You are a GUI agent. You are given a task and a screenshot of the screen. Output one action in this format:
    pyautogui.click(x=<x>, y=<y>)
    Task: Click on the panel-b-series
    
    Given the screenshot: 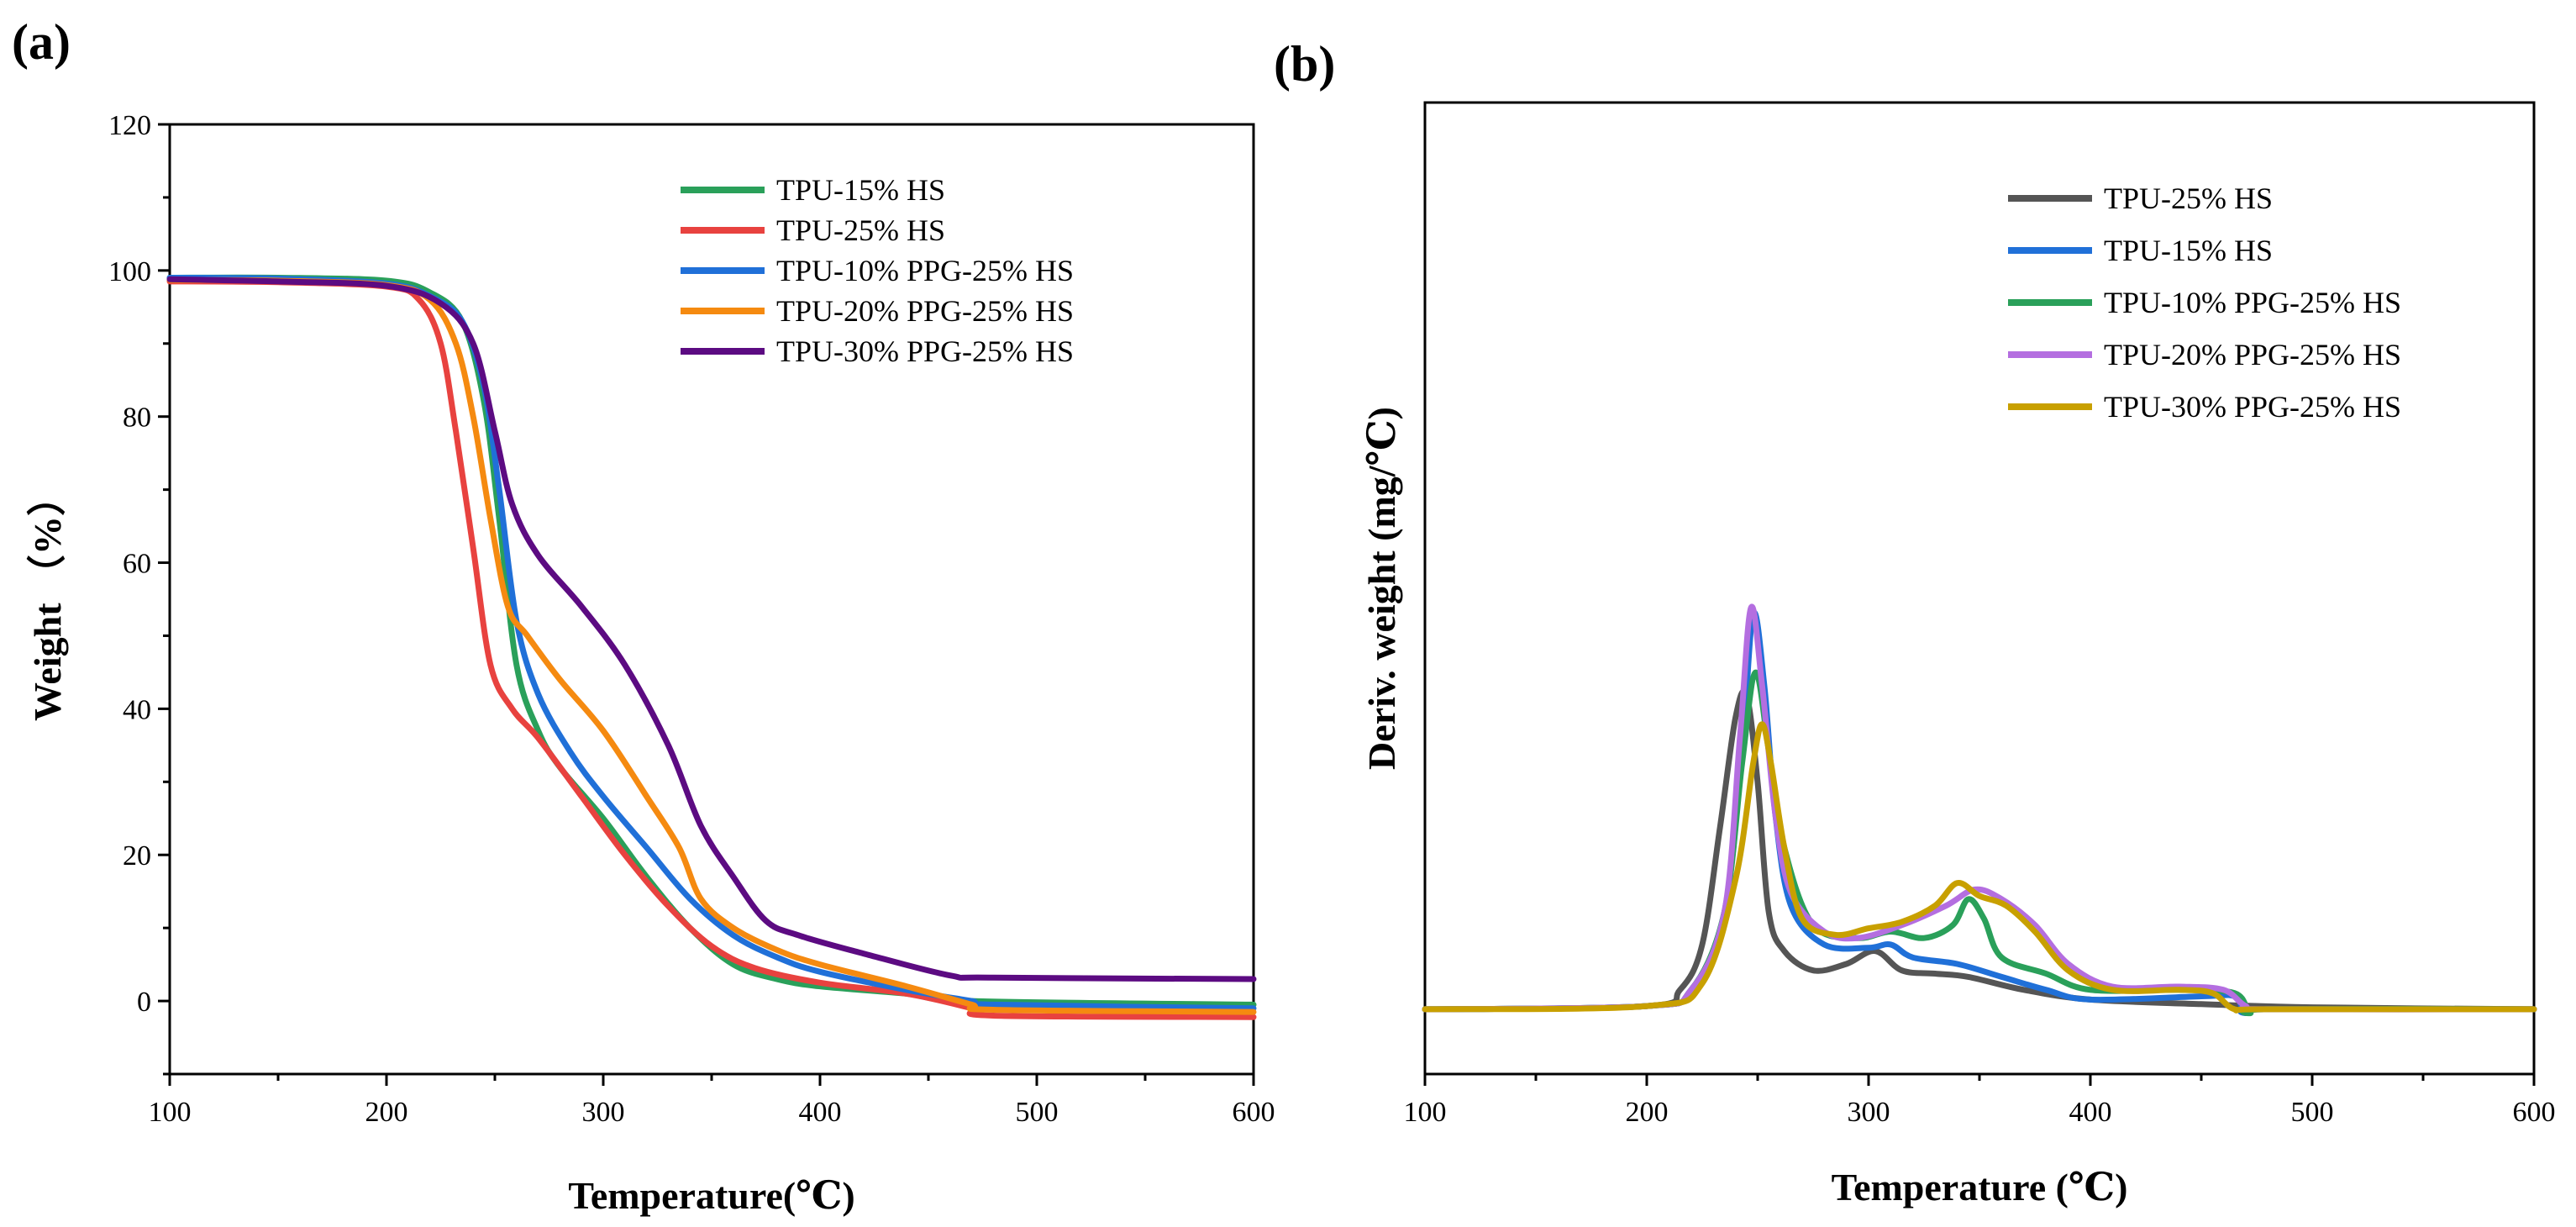 What is the action you would take?
    pyautogui.click(x=1979, y=810)
    